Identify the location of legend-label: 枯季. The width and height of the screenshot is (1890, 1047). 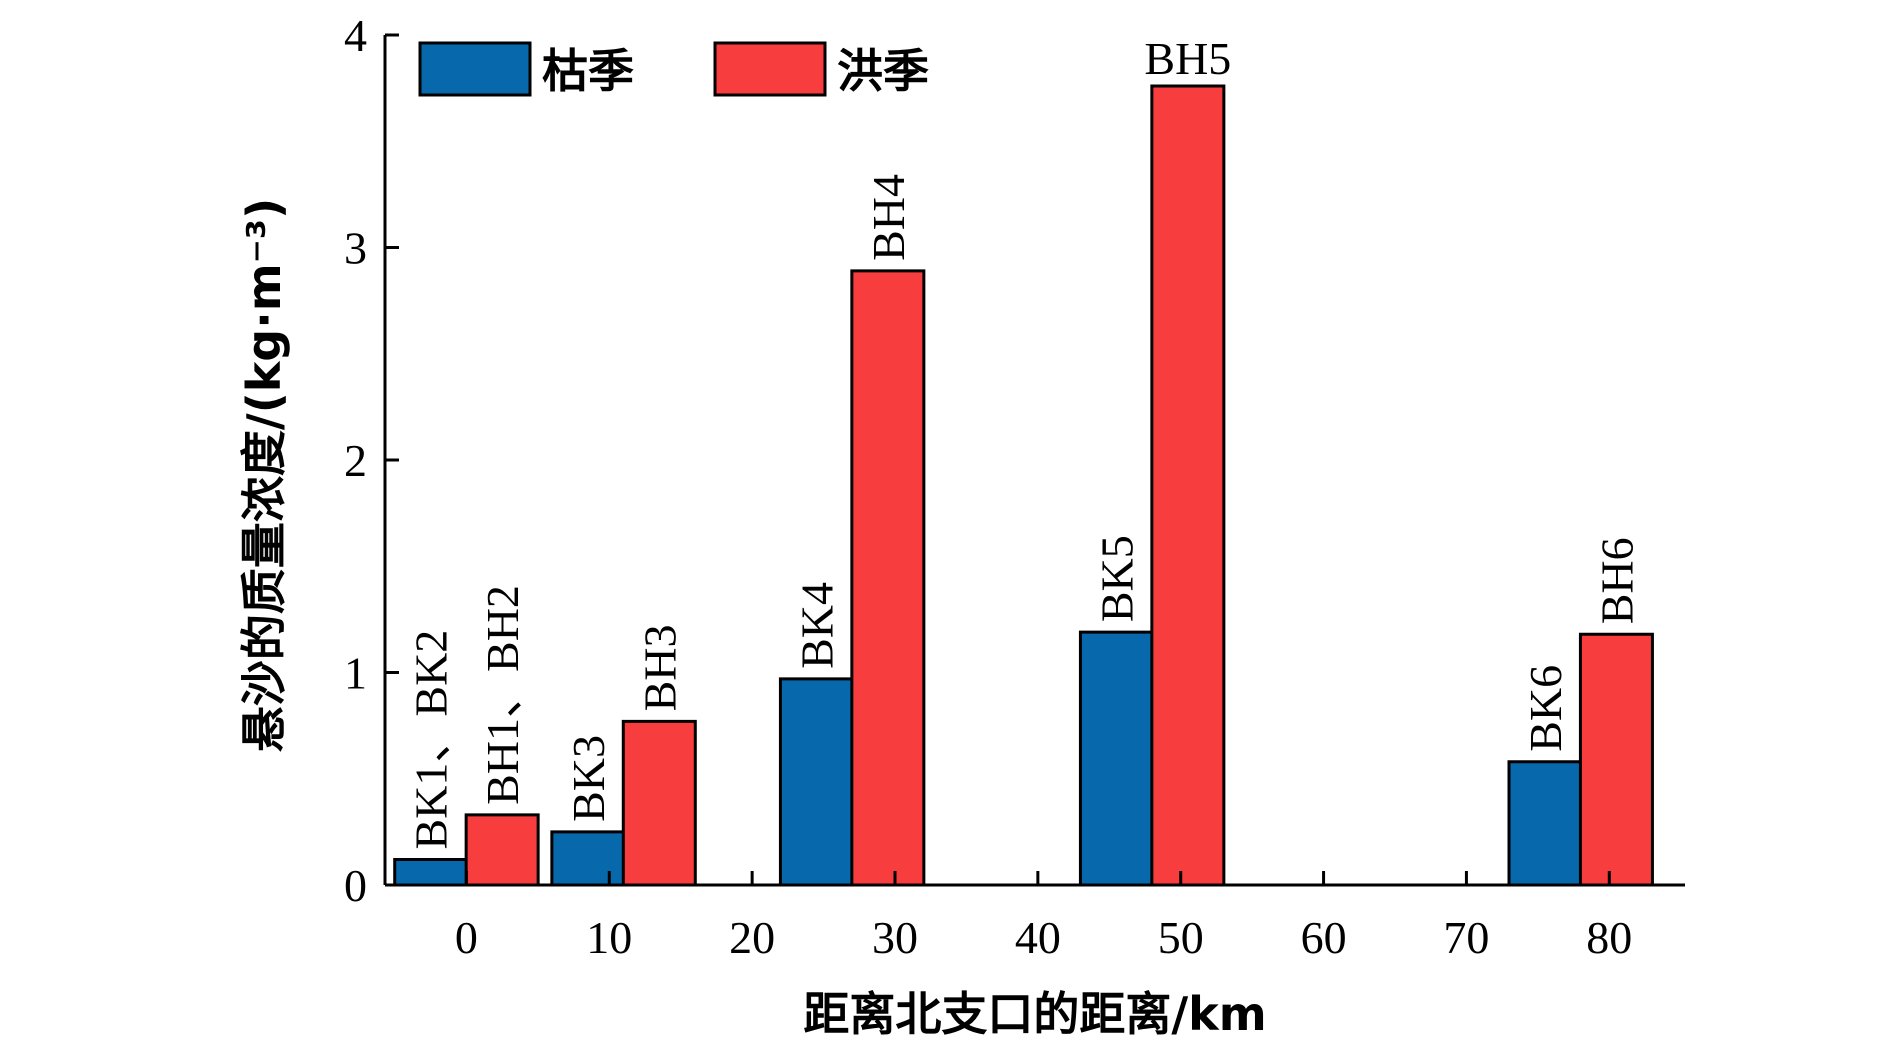
(588, 71).